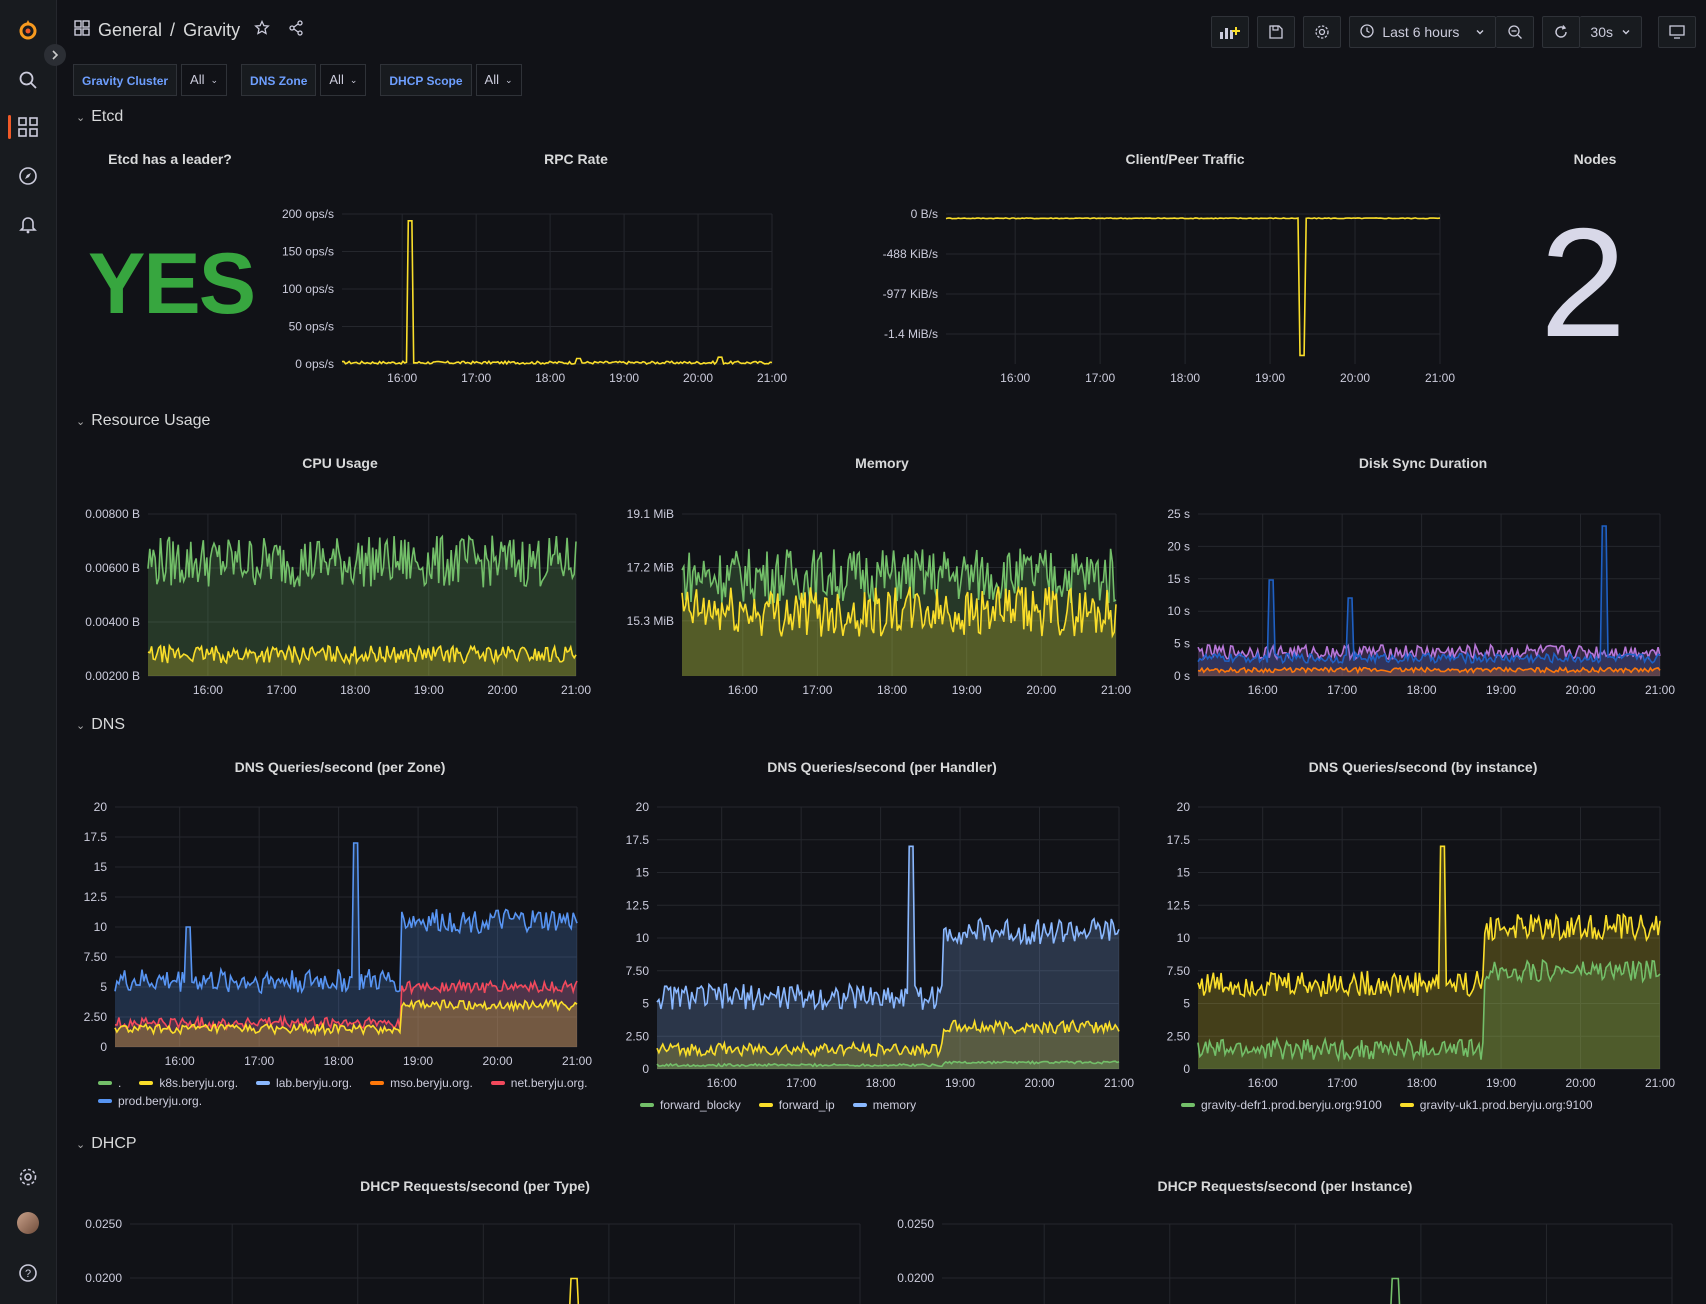 The width and height of the screenshot is (1706, 1304). What do you see at coordinates (188, 1083) in the screenshot?
I see `legend-item: k8s.beryju.org.` at bounding box center [188, 1083].